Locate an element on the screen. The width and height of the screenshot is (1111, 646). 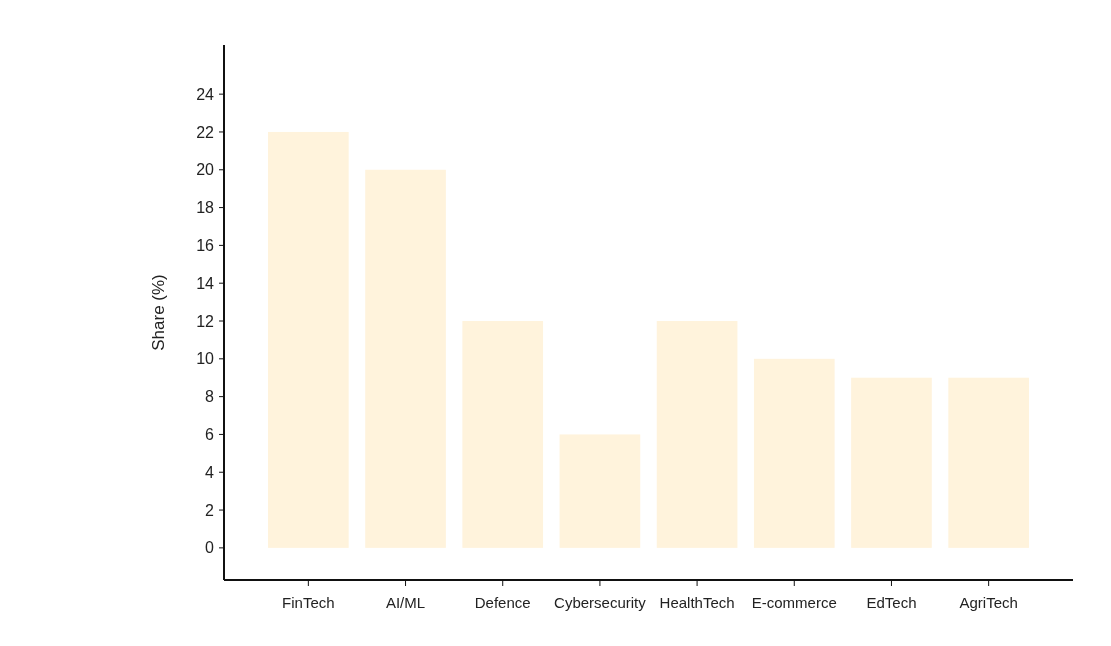
y-tick-label: 14 is located at coordinates (205, 283).